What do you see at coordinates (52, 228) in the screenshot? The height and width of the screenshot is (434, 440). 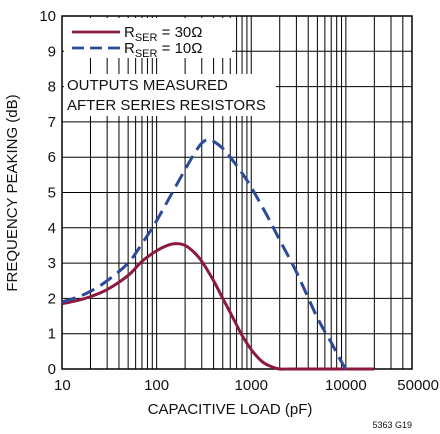 I see `y-tick-label-4: 4` at bounding box center [52, 228].